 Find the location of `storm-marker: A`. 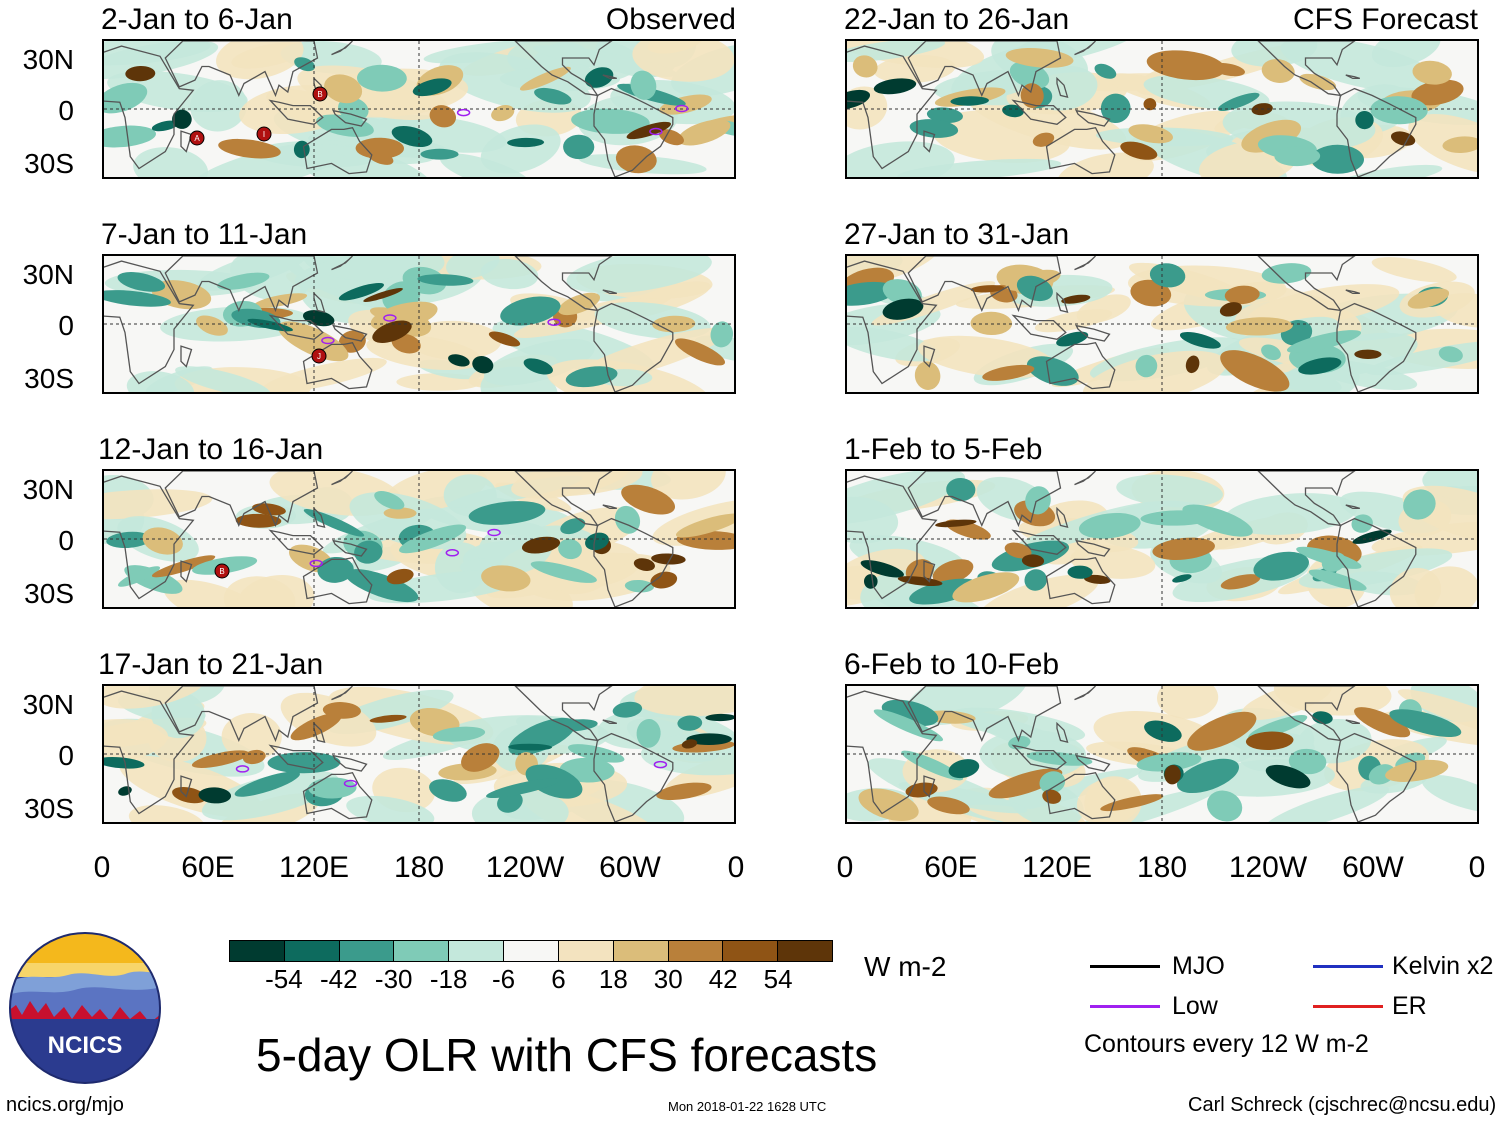

storm-marker: A is located at coordinates (197, 138).